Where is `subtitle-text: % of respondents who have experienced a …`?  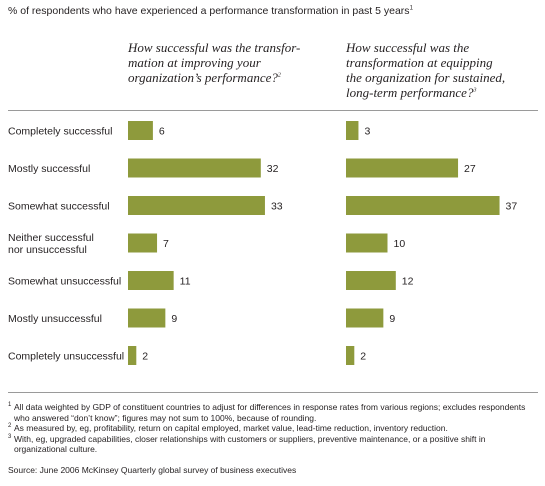
subtitle-text: % of respondents who have experienced a … is located at coordinates (209, 11).